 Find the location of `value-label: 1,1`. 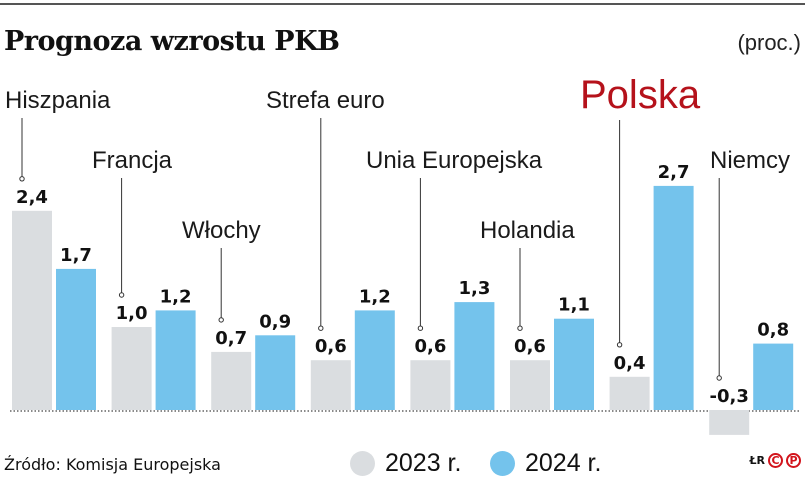

value-label: 1,1 is located at coordinates (574, 305).